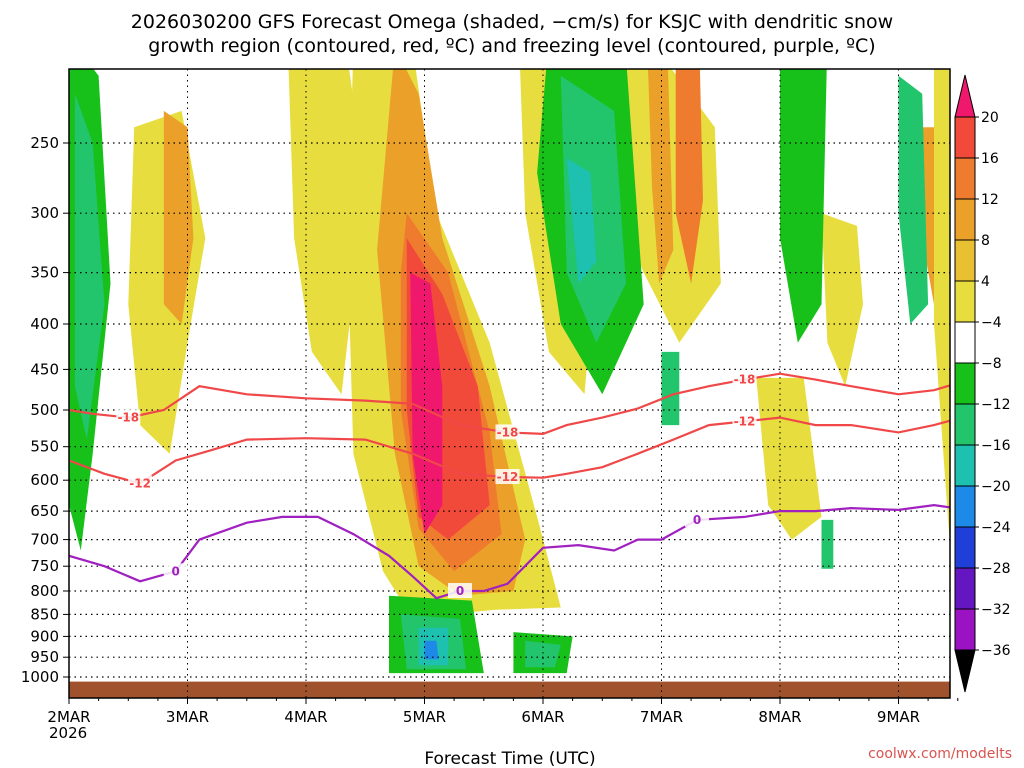  Describe the element at coordinates (996, 651) in the screenshot. I see `colorbar-label-13: −36` at that location.